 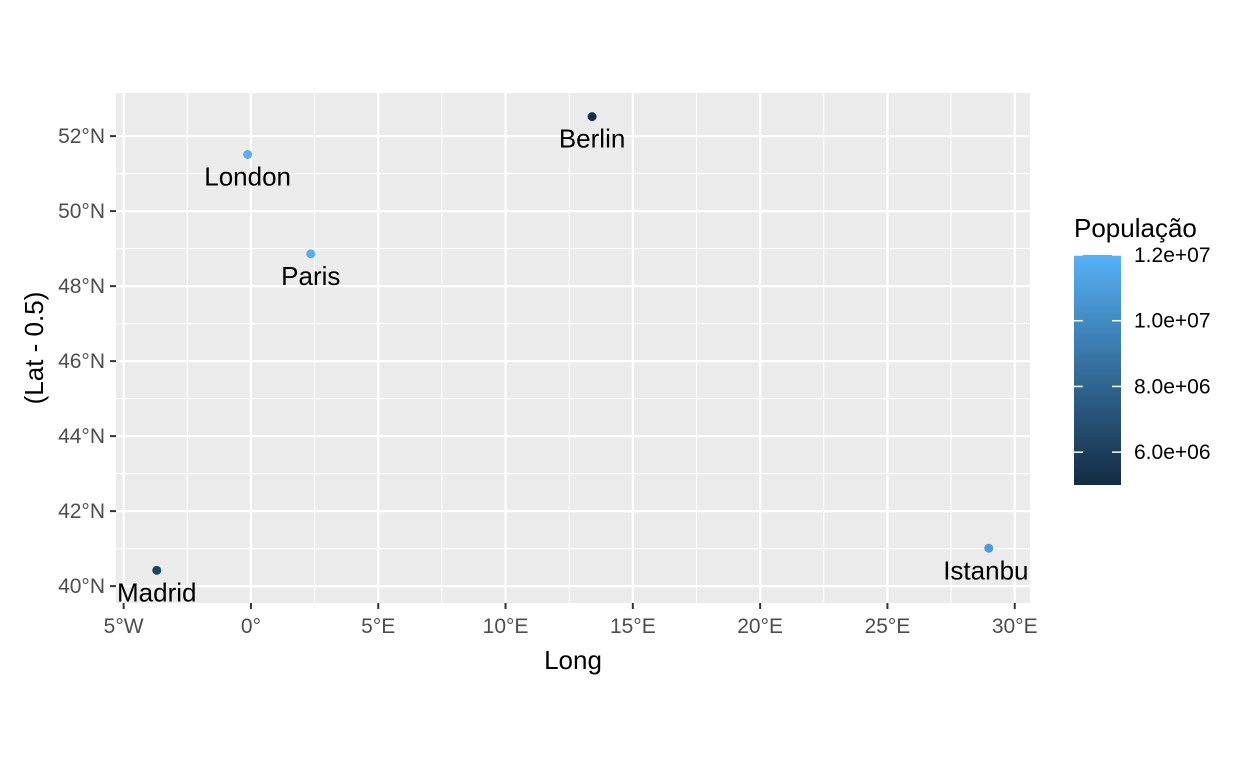 What do you see at coordinates (34, 348) in the screenshot?
I see `y-axis-label: (Lat - 0.5)` at bounding box center [34, 348].